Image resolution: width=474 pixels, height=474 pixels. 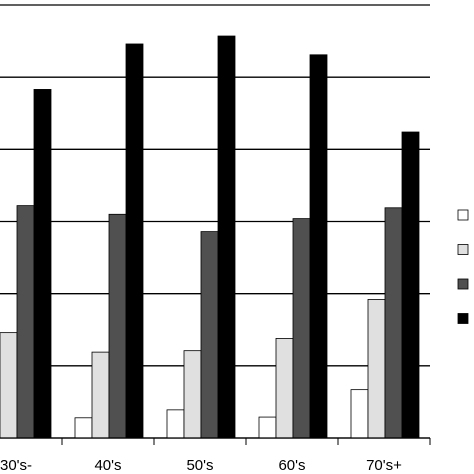 I want to click on x-tick-label: 70's+, so click(x=384, y=465).